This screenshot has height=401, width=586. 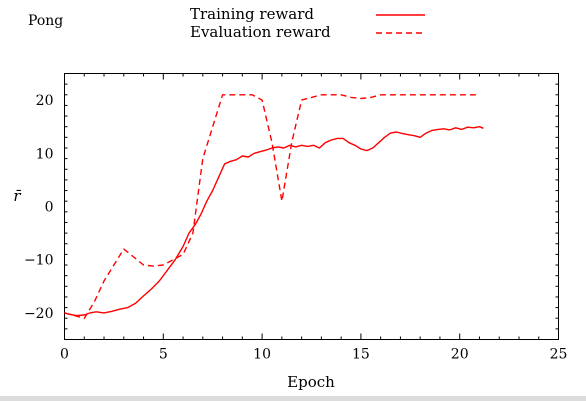 What do you see at coordinates (262, 355) in the screenshot?
I see `x-tick-label: 10` at bounding box center [262, 355].